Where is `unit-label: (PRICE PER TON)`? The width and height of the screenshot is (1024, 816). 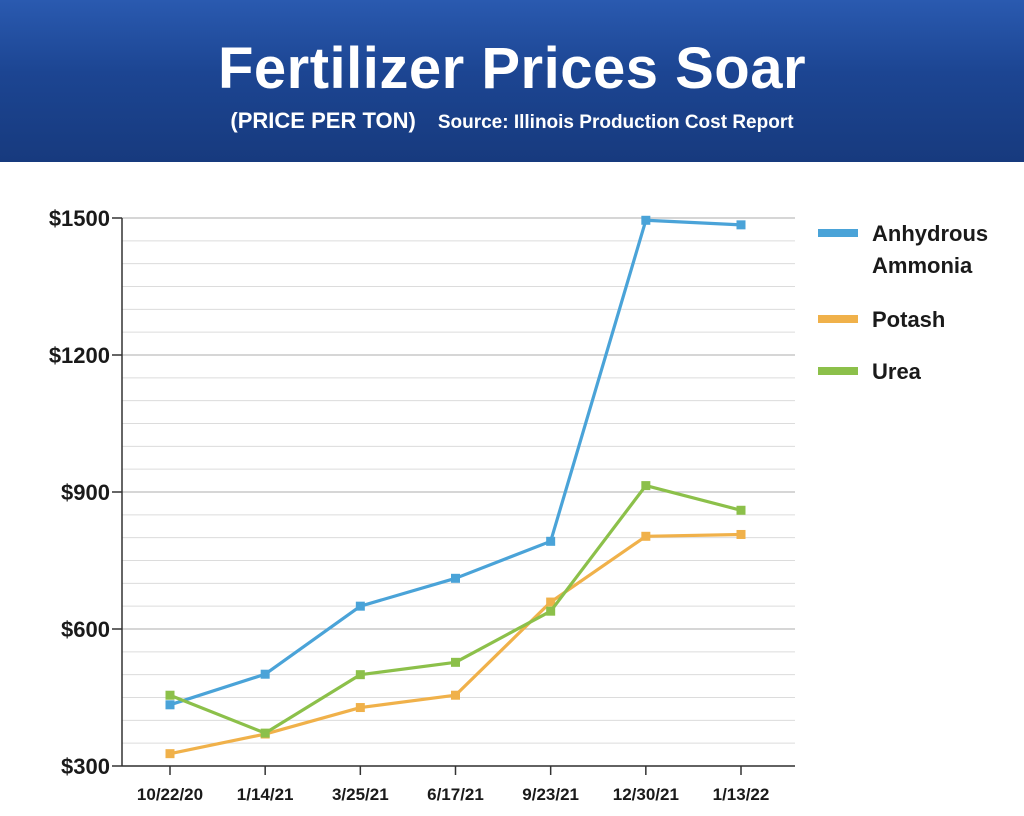 unit-label: (PRICE PER TON) is located at coordinates (323, 120).